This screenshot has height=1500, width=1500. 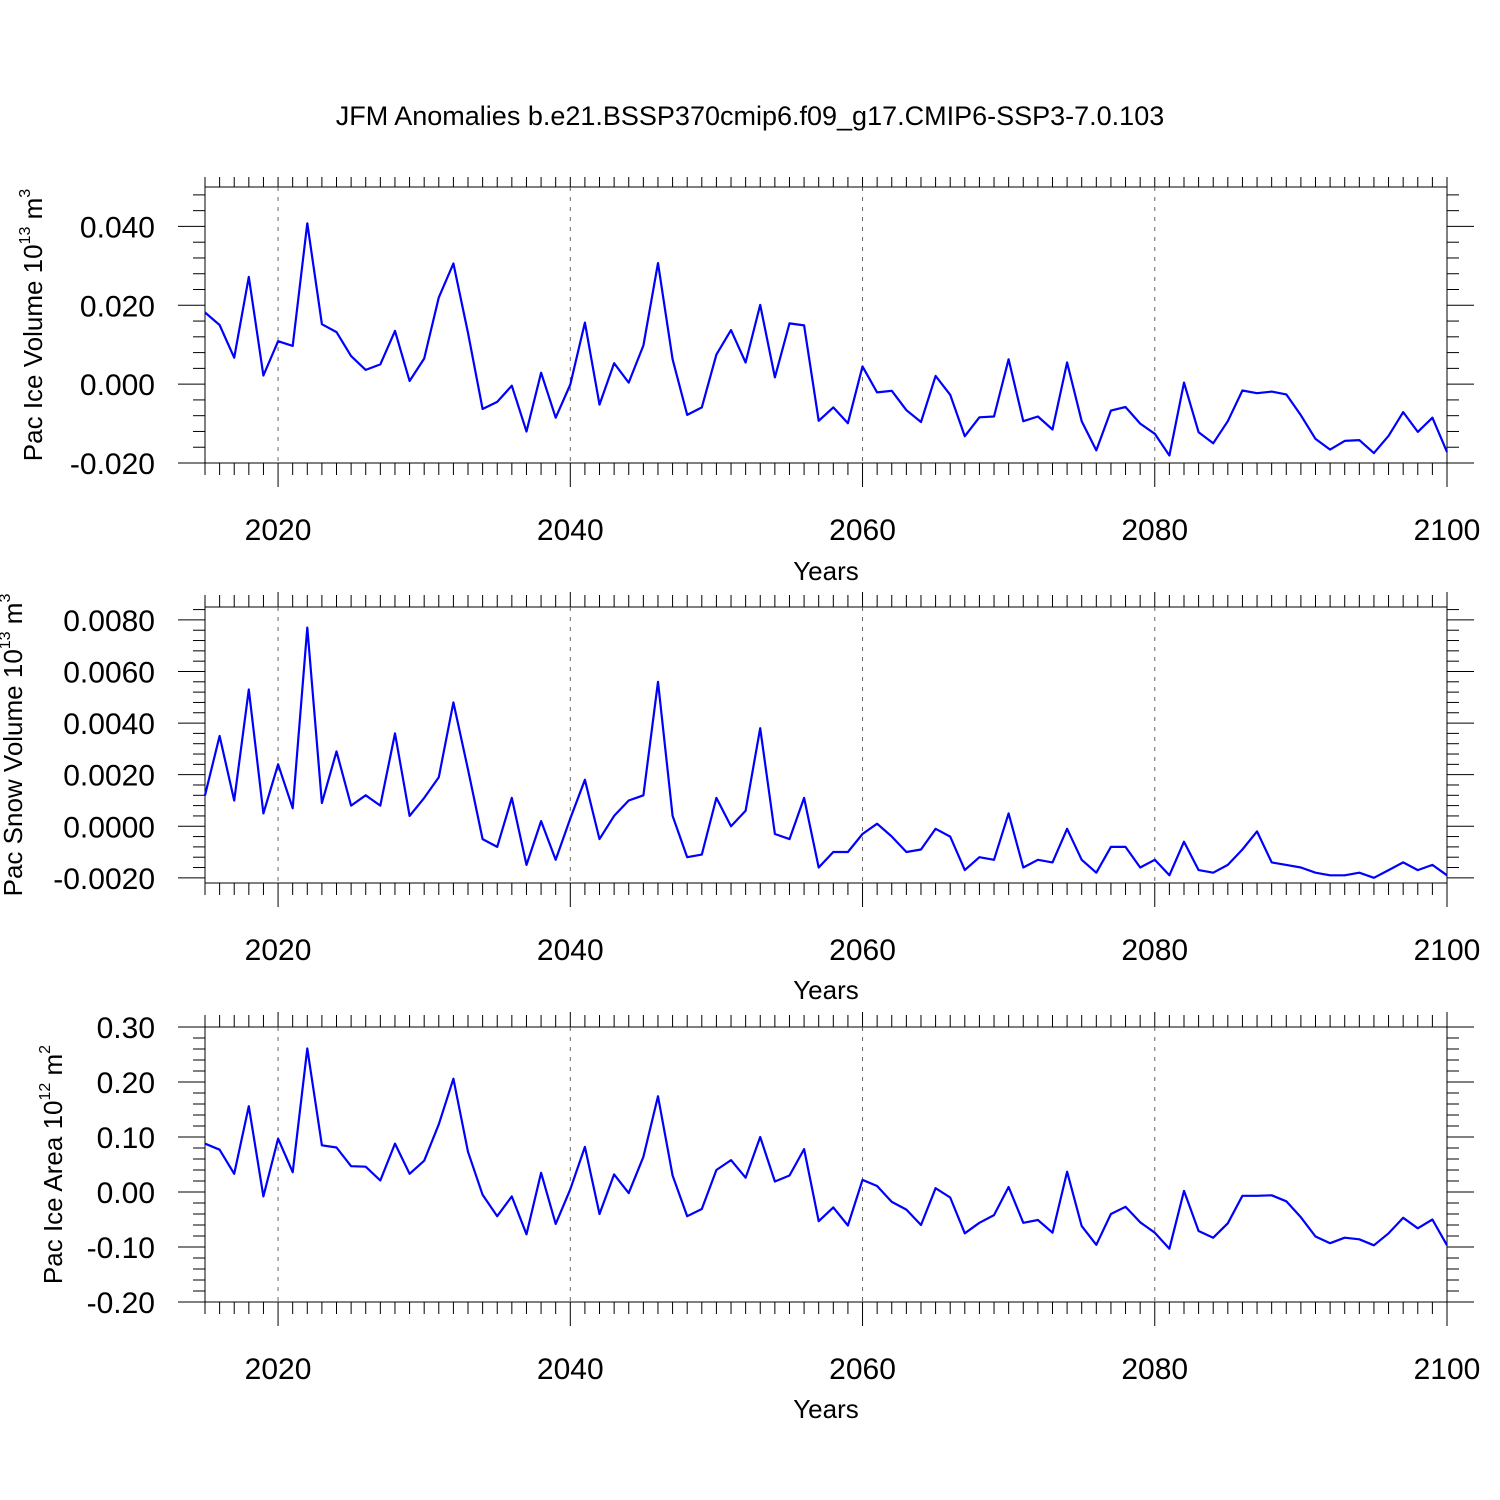 What do you see at coordinates (45, 1049) in the screenshot?
I see `y-axis-title-unit-exponent: 2` at bounding box center [45, 1049].